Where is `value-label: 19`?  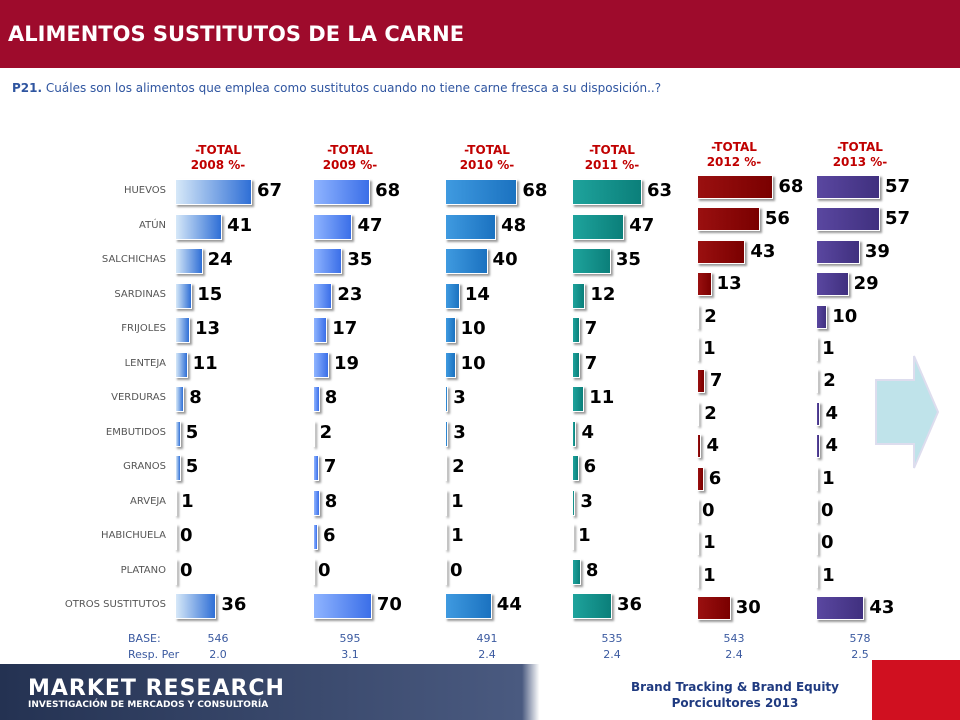
value-label: 19 is located at coordinates (346, 363).